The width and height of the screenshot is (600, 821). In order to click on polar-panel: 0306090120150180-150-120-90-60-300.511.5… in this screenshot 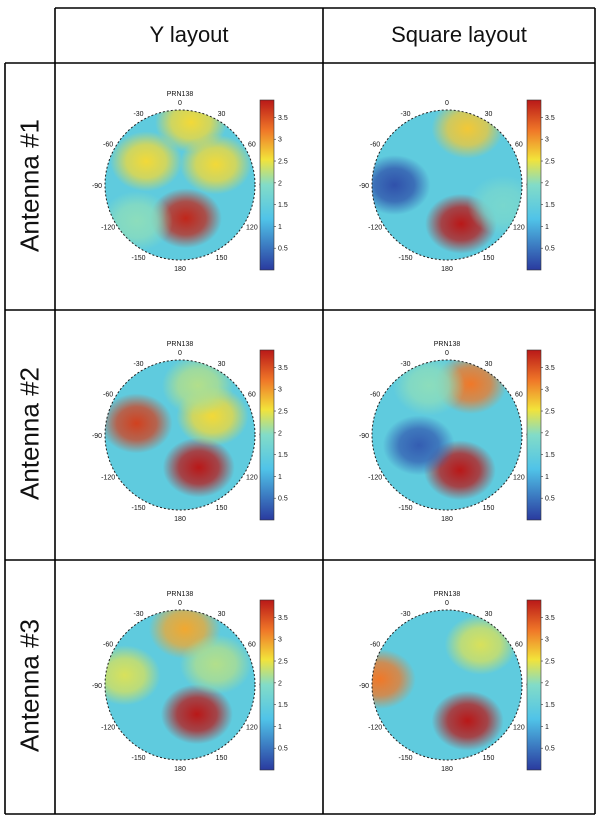, I will do `click(457, 186)`.